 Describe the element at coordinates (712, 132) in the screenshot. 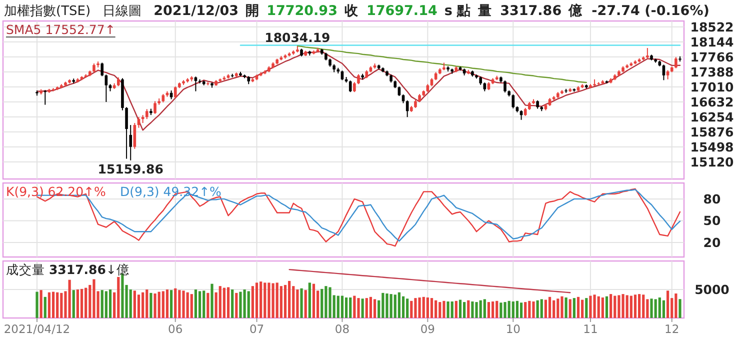

I see `y-tick-label: 15876` at that location.